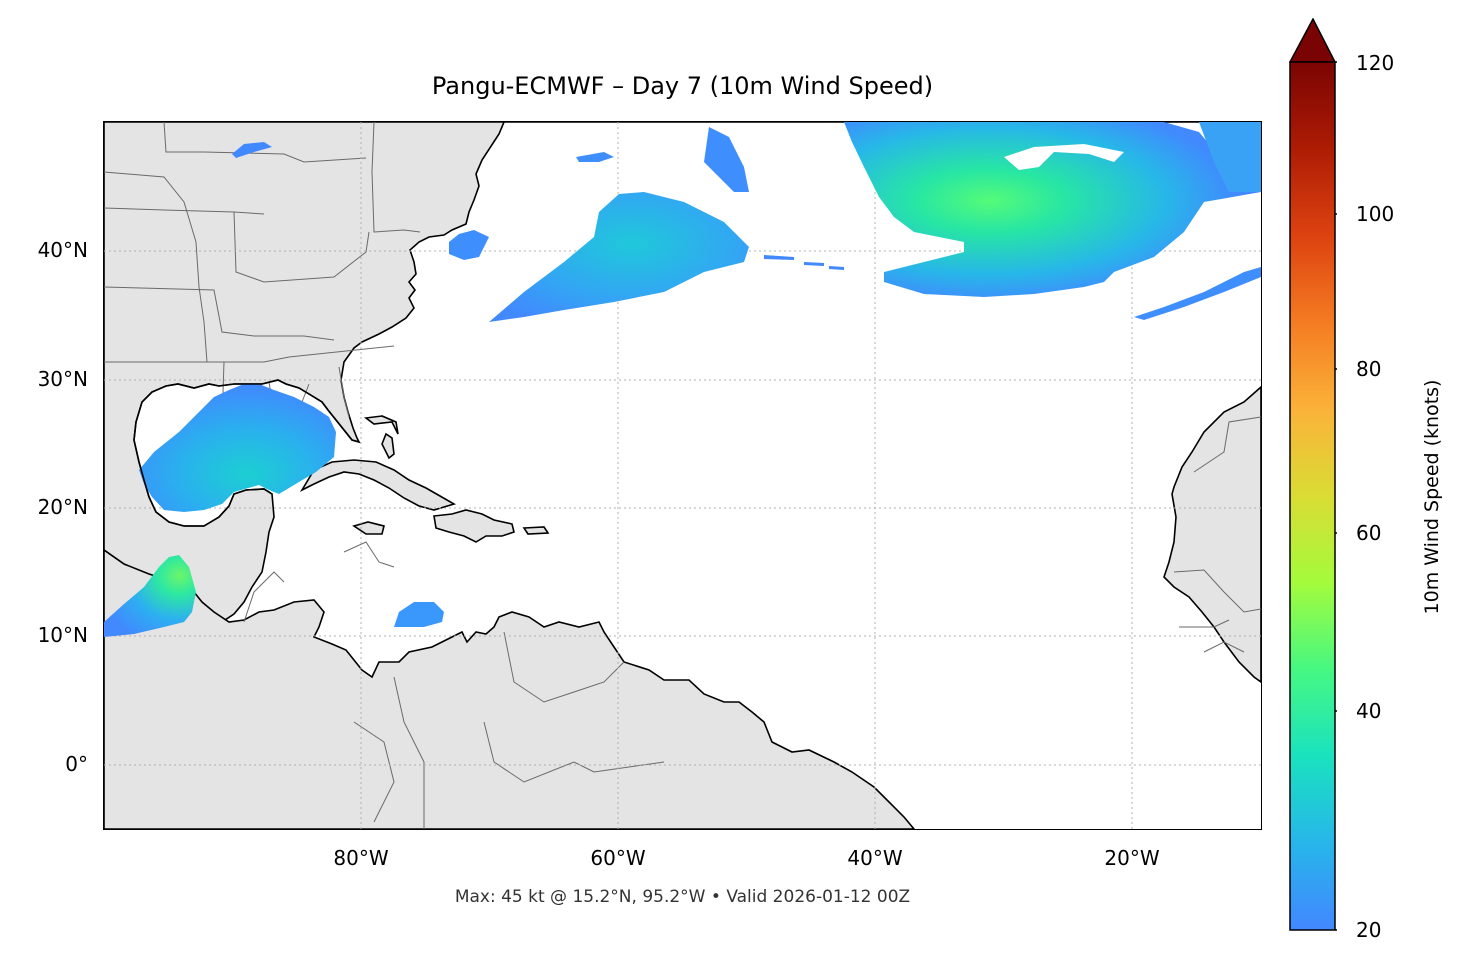  What do you see at coordinates (619, 257) in the screenshot?
I see `wind-nw-atlantic` at bounding box center [619, 257].